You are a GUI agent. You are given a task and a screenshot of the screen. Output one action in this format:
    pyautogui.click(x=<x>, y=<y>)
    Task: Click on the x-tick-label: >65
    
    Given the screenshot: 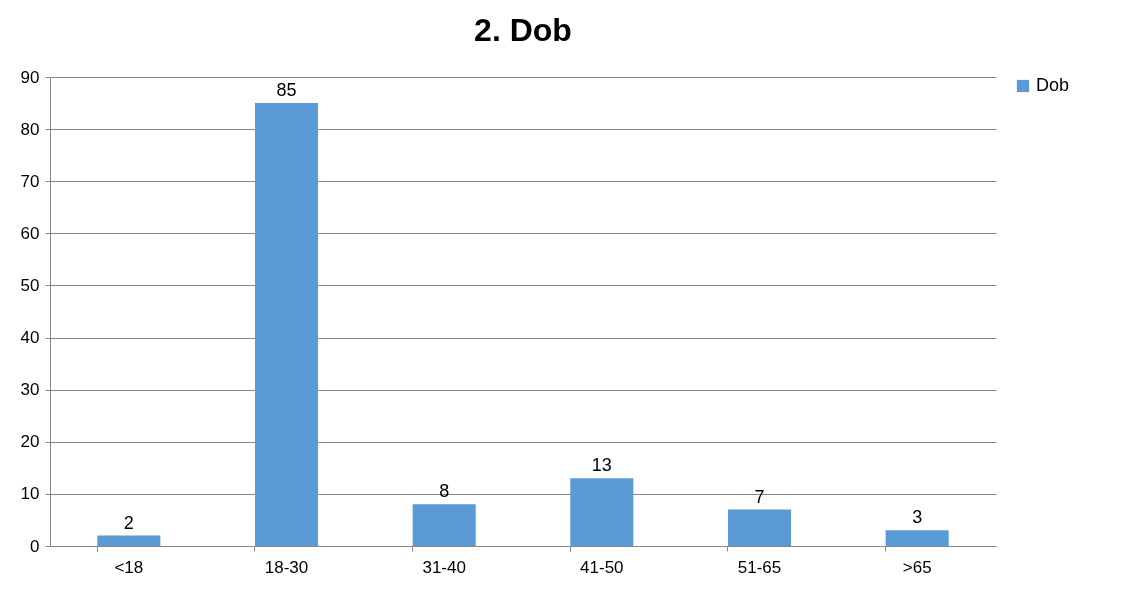 What is the action you would take?
    pyautogui.click(x=917, y=567)
    